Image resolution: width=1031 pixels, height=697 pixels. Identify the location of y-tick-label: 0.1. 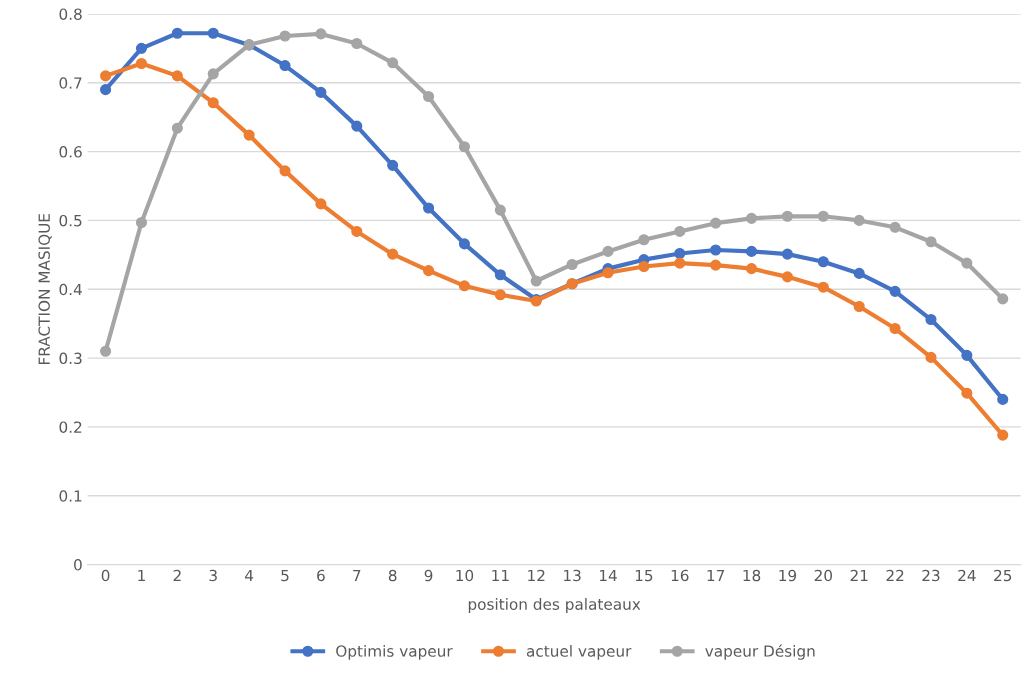
(70, 496).